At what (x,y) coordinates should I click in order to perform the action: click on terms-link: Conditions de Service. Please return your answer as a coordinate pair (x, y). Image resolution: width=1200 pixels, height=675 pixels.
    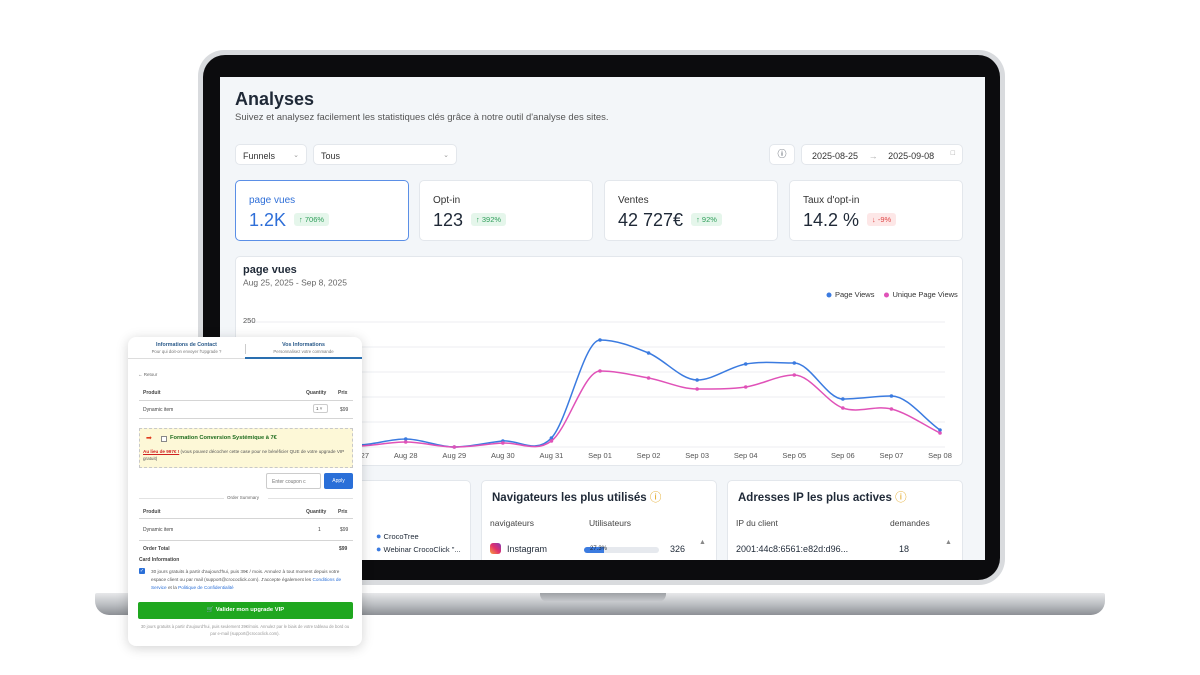
    Looking at the image, I should click on (246, 583).